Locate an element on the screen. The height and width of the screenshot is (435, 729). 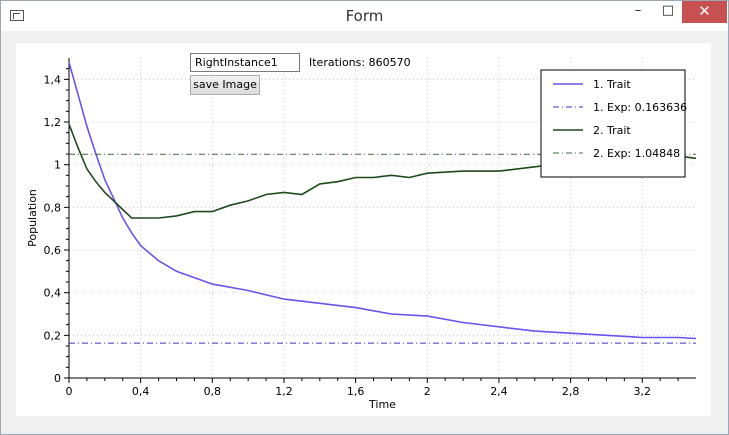
minimize-button: – is located at coordinates (638, 10).